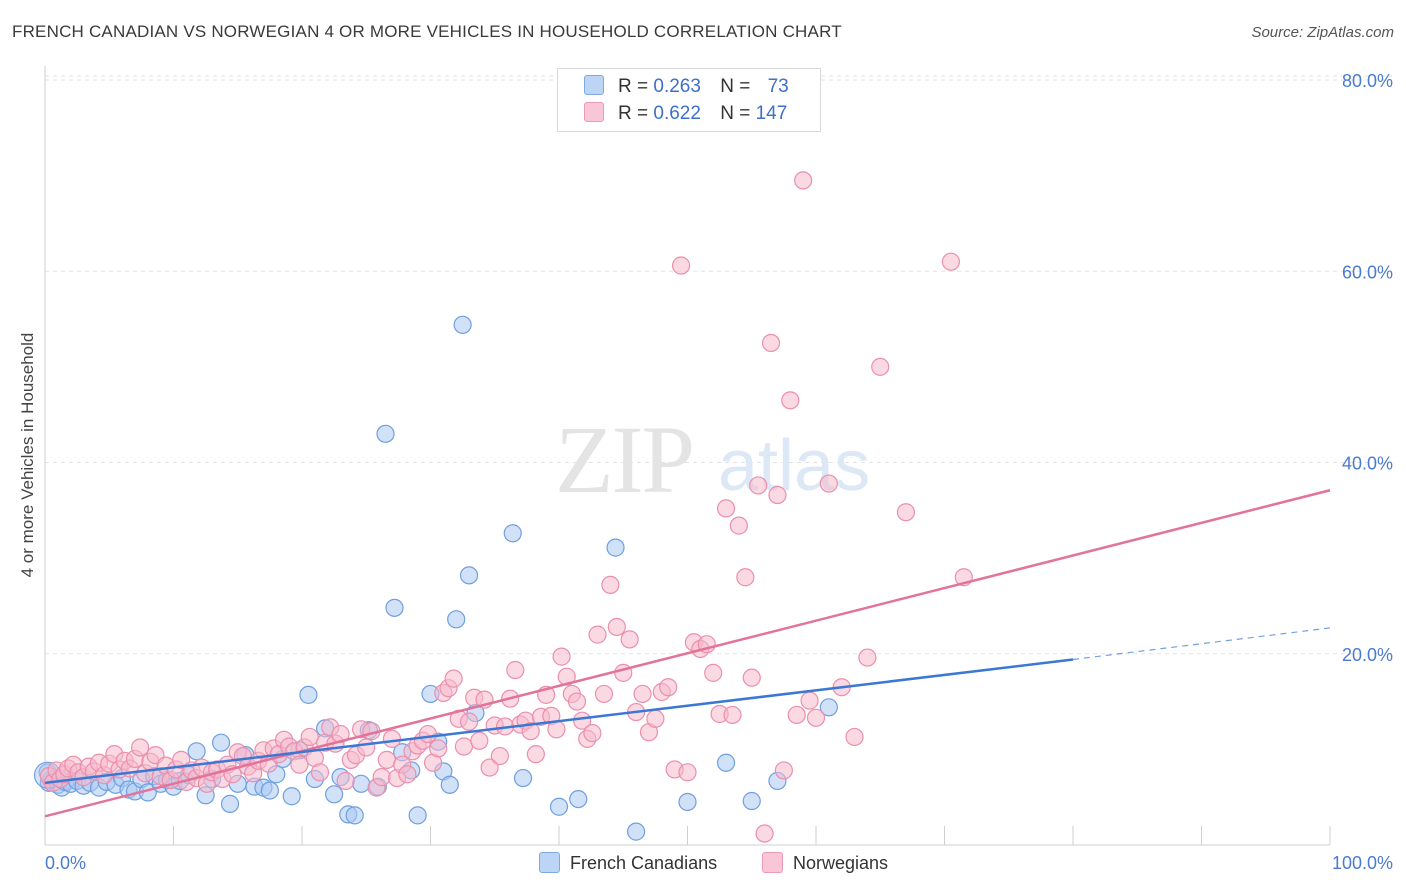 Image resolution: width=1406 pixels, height=892 pixels. I want to click on watermark-zip: ZIP, so click(624, 459).